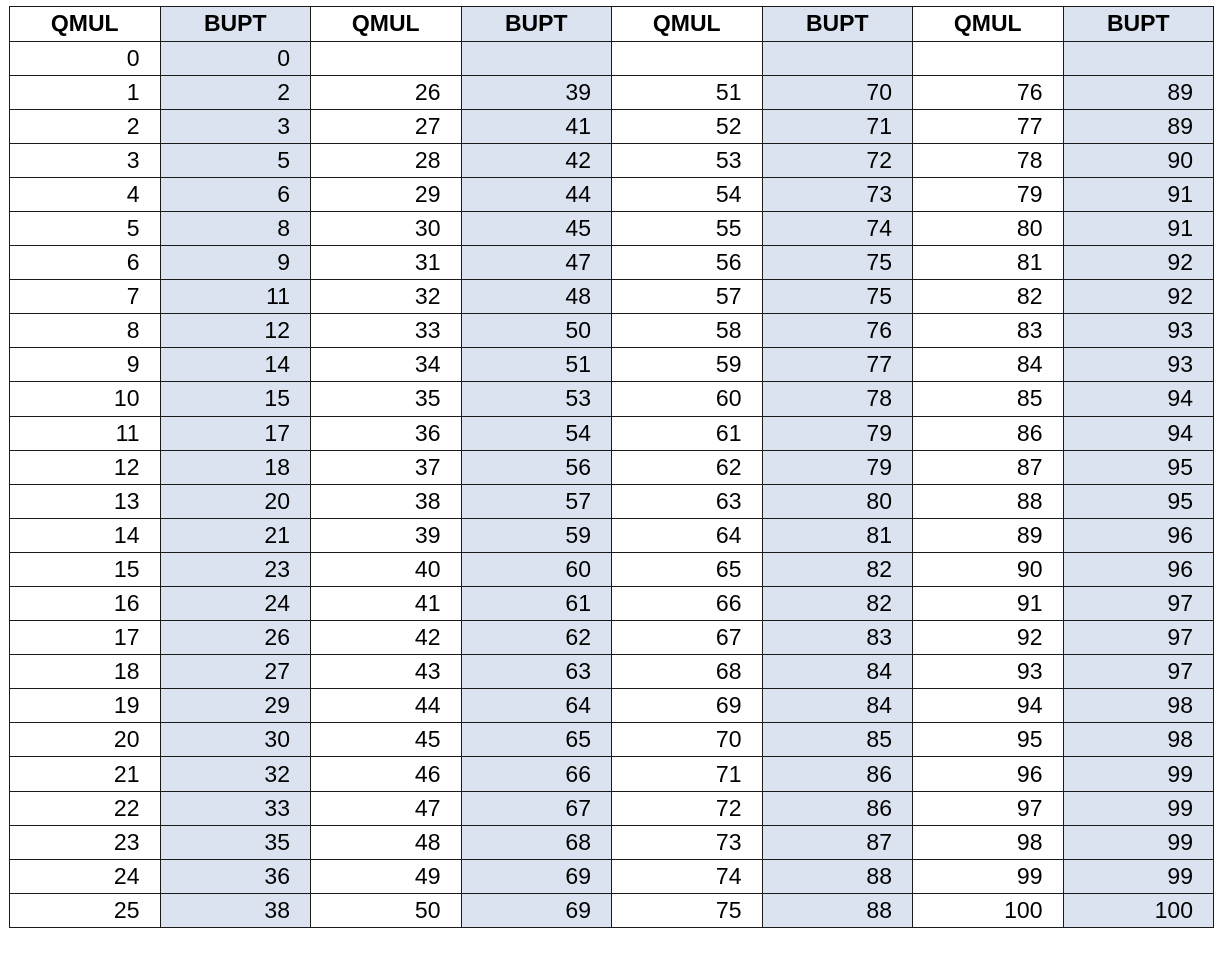 The image size is (1226, 963). Describe the element at coordinates (386, 399) in the screenshot. I see `qmul-grade-cell: 35` at that location.